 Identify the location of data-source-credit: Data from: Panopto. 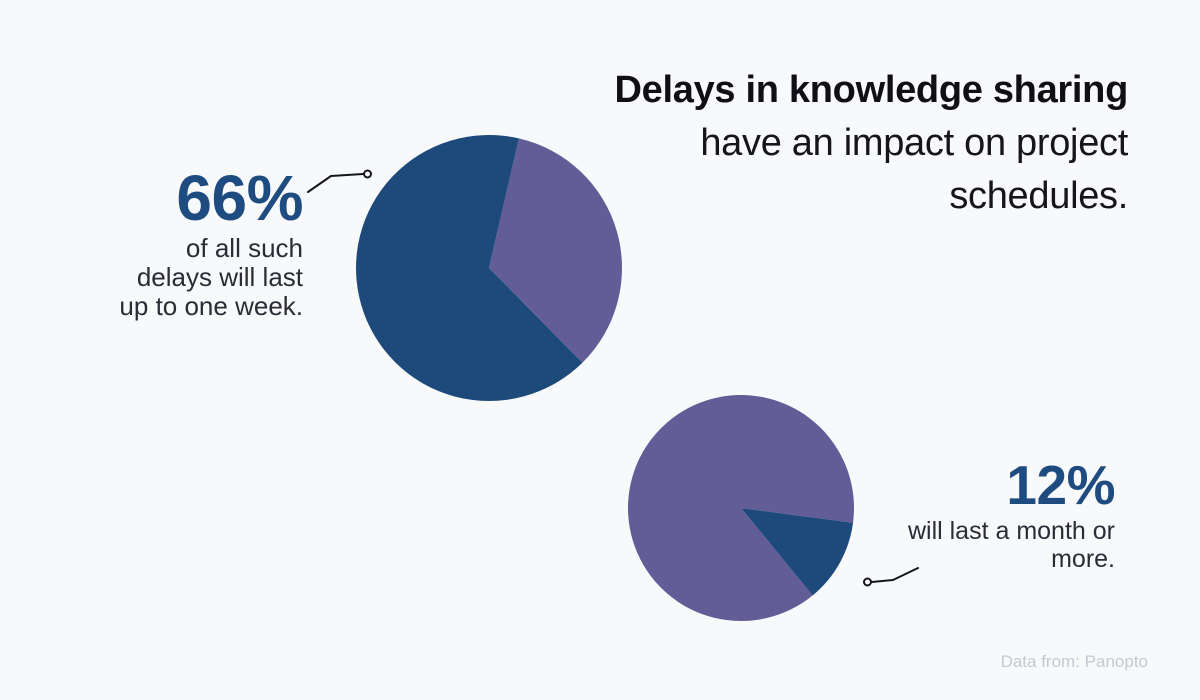
(1074, 661).